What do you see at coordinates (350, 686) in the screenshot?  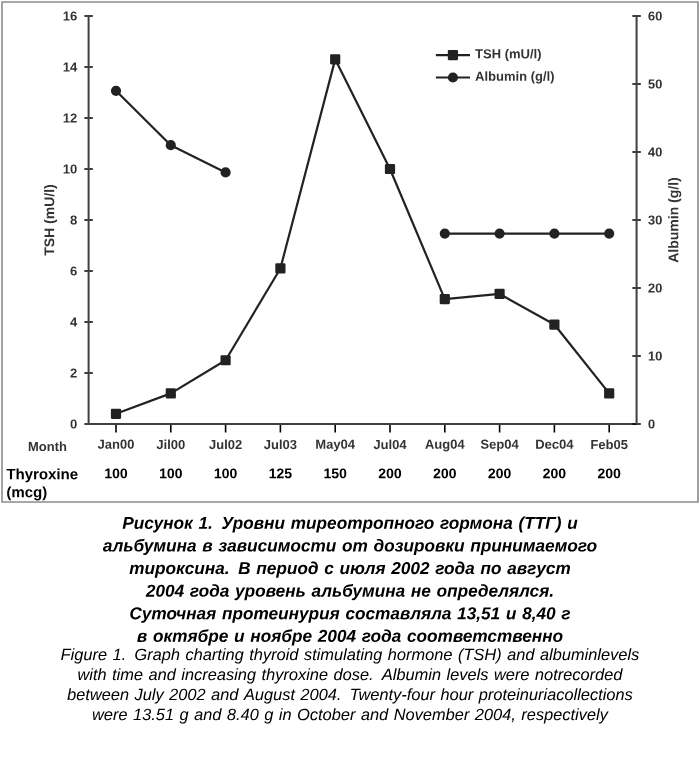 I see `caption: Figure 1. Graph charting thyroid stimulating hormone (TSH) and albuminlevels with time and increasing thyroxine dose. Albumin levels were notrecorded between July 2002 and August 2004. Twenty-four hour proteinuriacollections were 13.51 g and 8.40 g in October and November 2004, respectively` at bounding box center [350, 686].